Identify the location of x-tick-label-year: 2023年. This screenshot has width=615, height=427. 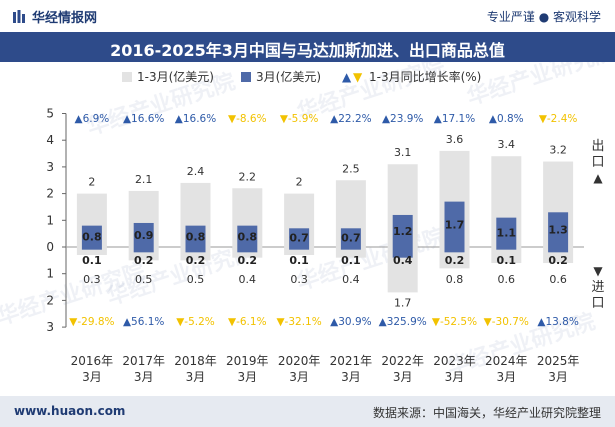
(454, 361).